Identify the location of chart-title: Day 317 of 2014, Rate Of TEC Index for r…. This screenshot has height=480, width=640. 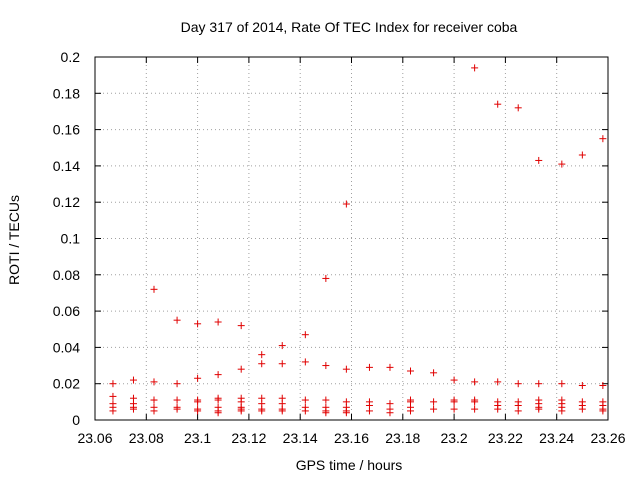
(349, 27).